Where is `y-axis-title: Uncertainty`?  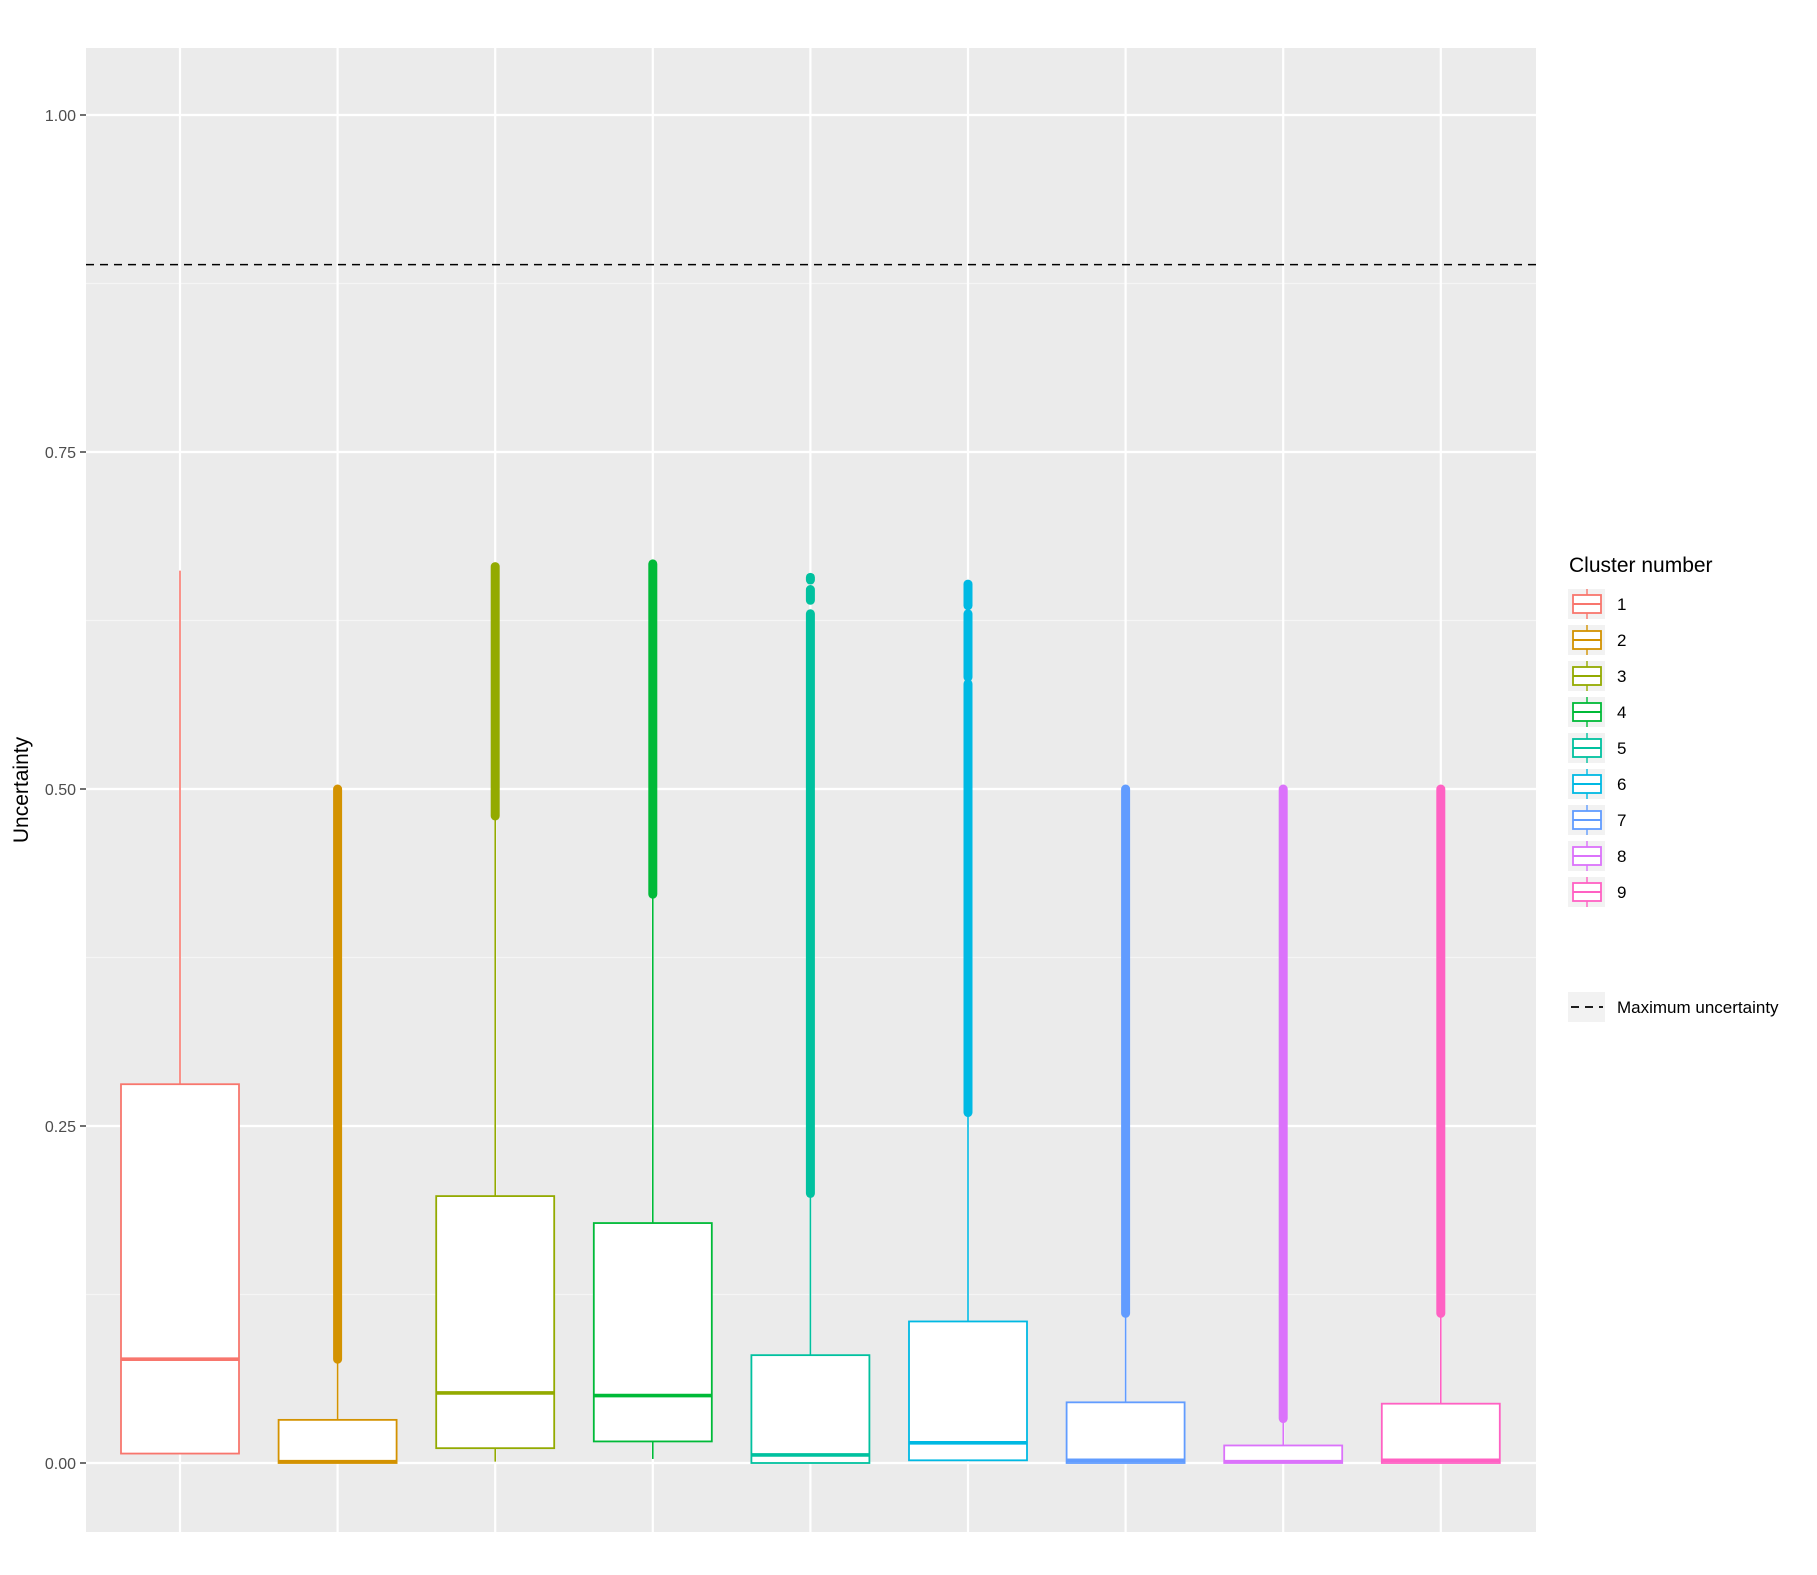 y-axis-title: Uncertainty is located at coordinates (21, 789).